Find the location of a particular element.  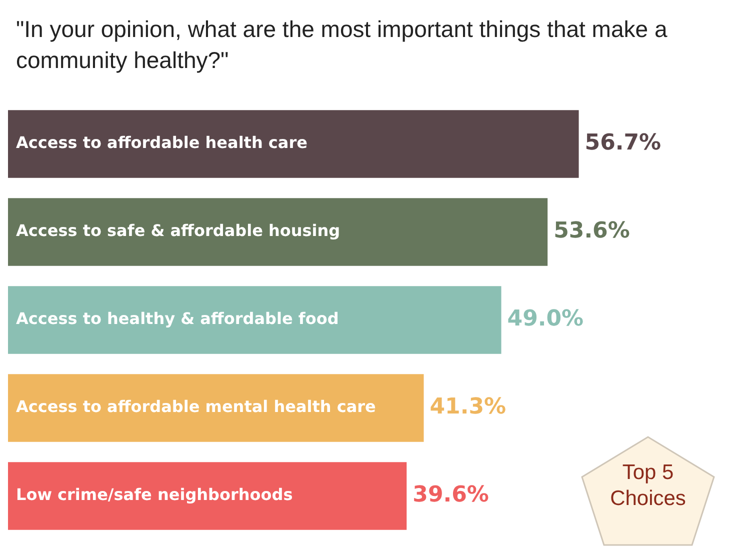

y-tick-label: Access to healthy & affordable food is located at coordinates (177, 318).